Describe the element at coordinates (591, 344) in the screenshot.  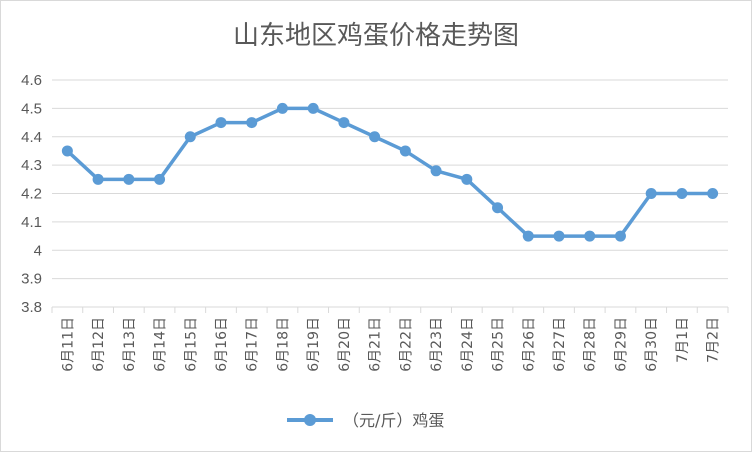
I see `x-tick-label: 6月28日` at that location.